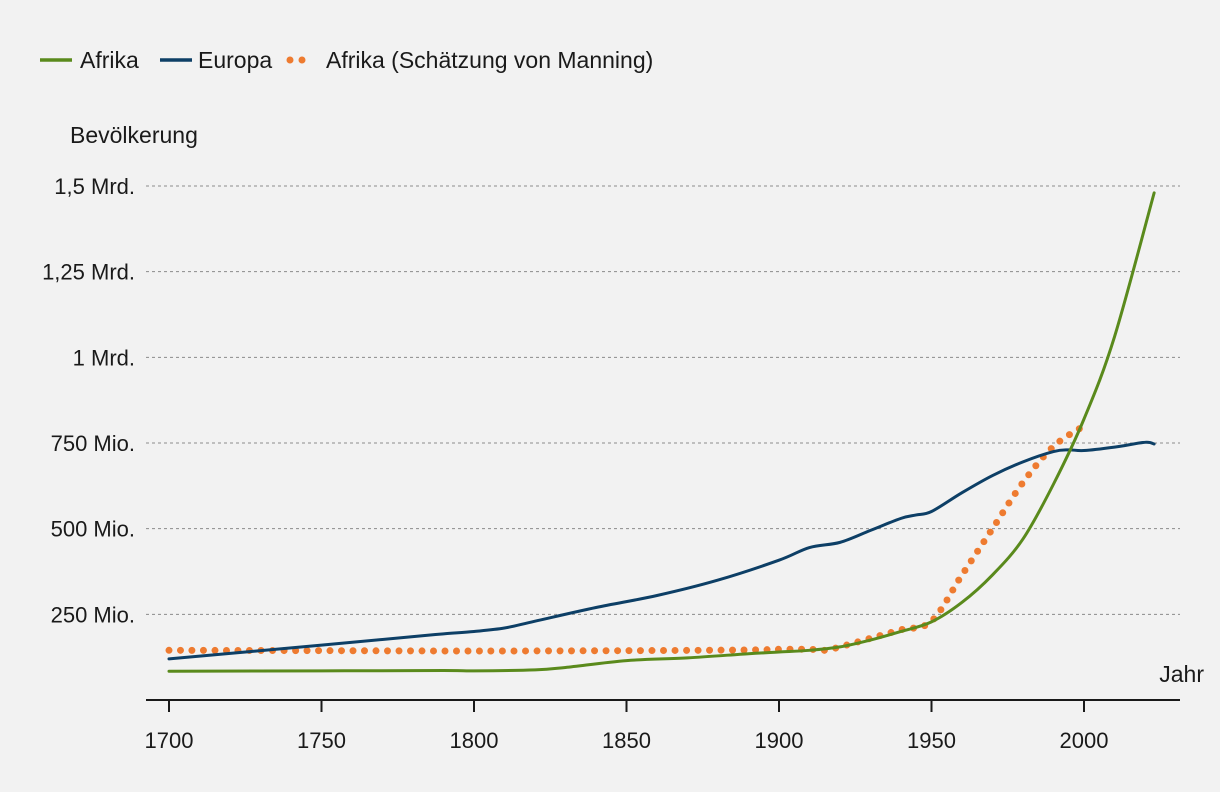 This screenshot has width=1220, height=792. Describe the element at coordinates (134, 135) in the screenshot. I see `y-axis-title: Bevölkerung` at that location.